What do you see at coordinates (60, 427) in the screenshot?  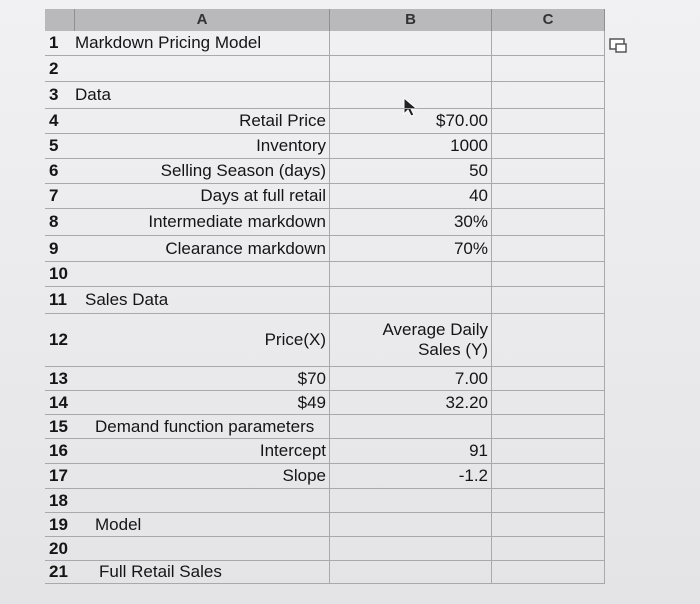 I see `row-number: 15` at bounding box center [60, 427].